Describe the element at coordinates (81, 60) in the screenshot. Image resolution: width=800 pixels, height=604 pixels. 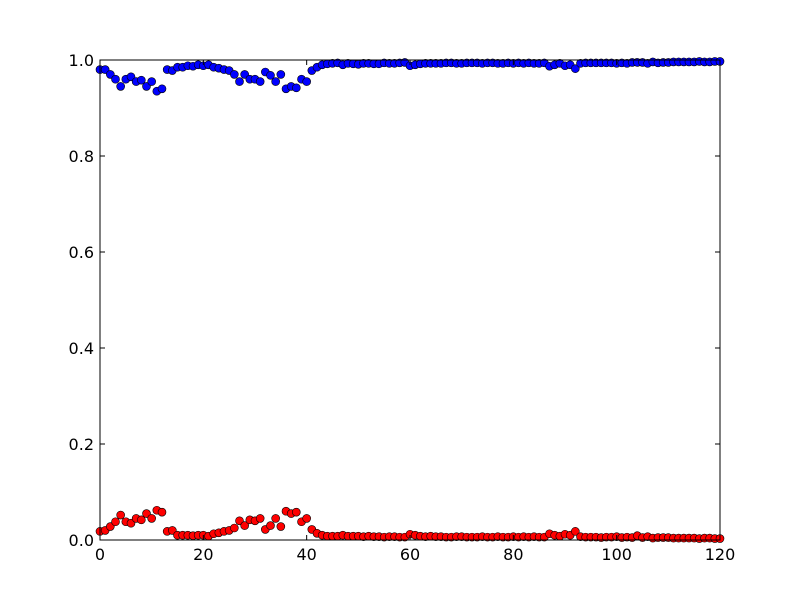
I see `y-tick-label: 1.0` at that location.